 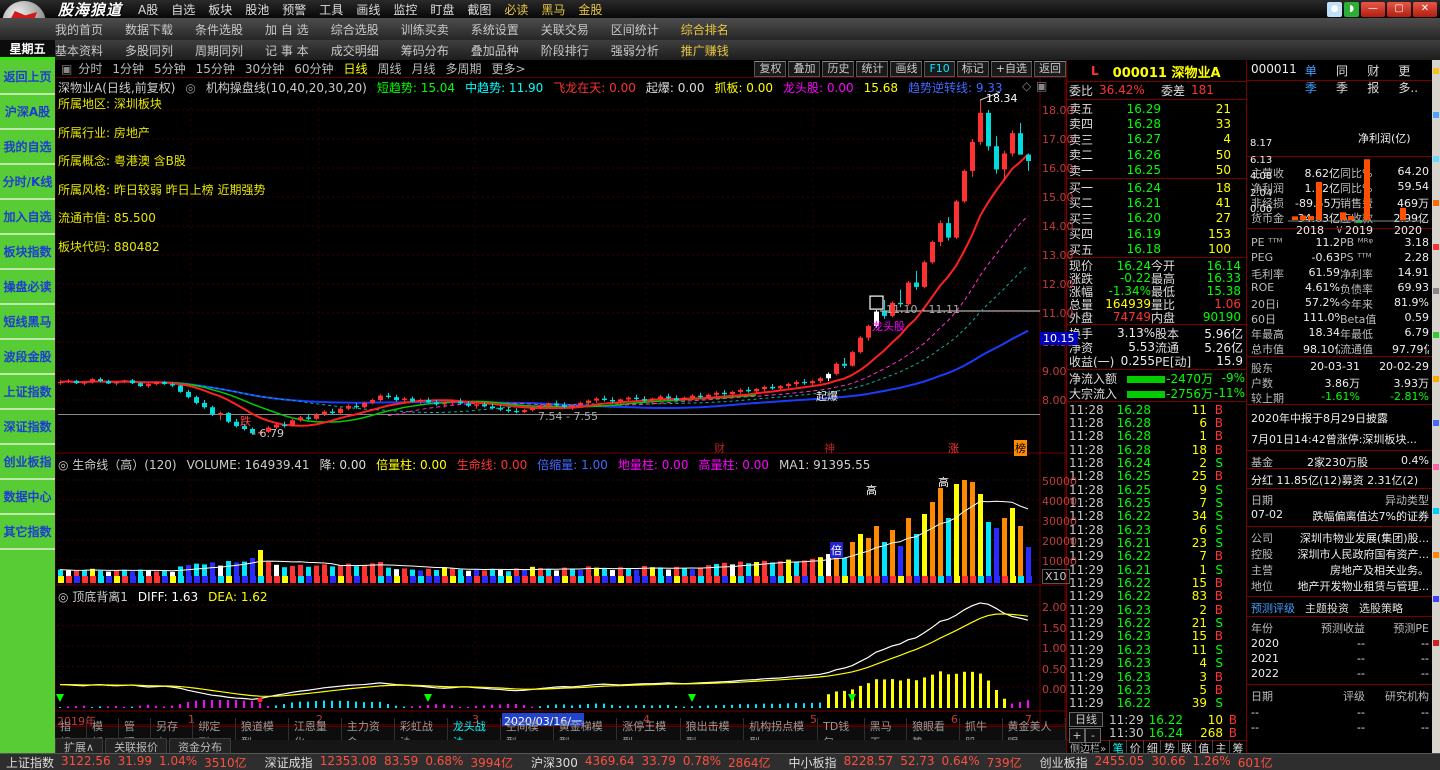 I want to click on period-1分钟: 1分钟, so click(x=128, y=69).